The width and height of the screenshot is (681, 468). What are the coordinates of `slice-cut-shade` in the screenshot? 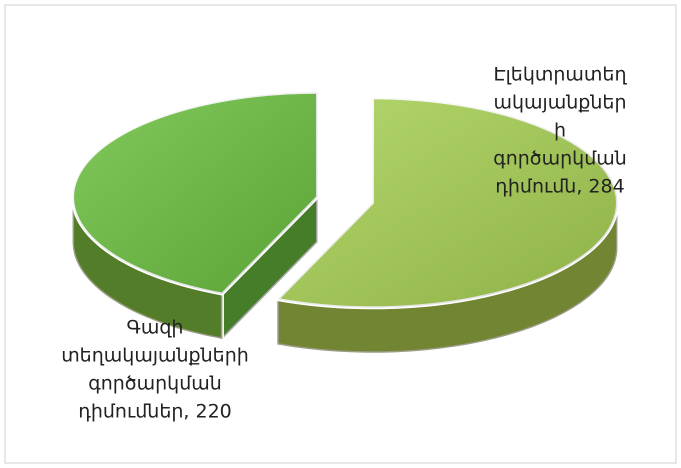 It's located at (270, 268).